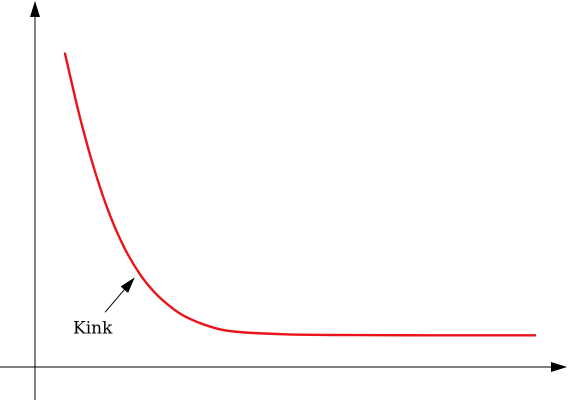 The image size is (568, 401). I want to click on annotation-layer: Kink, so click(104, 307).